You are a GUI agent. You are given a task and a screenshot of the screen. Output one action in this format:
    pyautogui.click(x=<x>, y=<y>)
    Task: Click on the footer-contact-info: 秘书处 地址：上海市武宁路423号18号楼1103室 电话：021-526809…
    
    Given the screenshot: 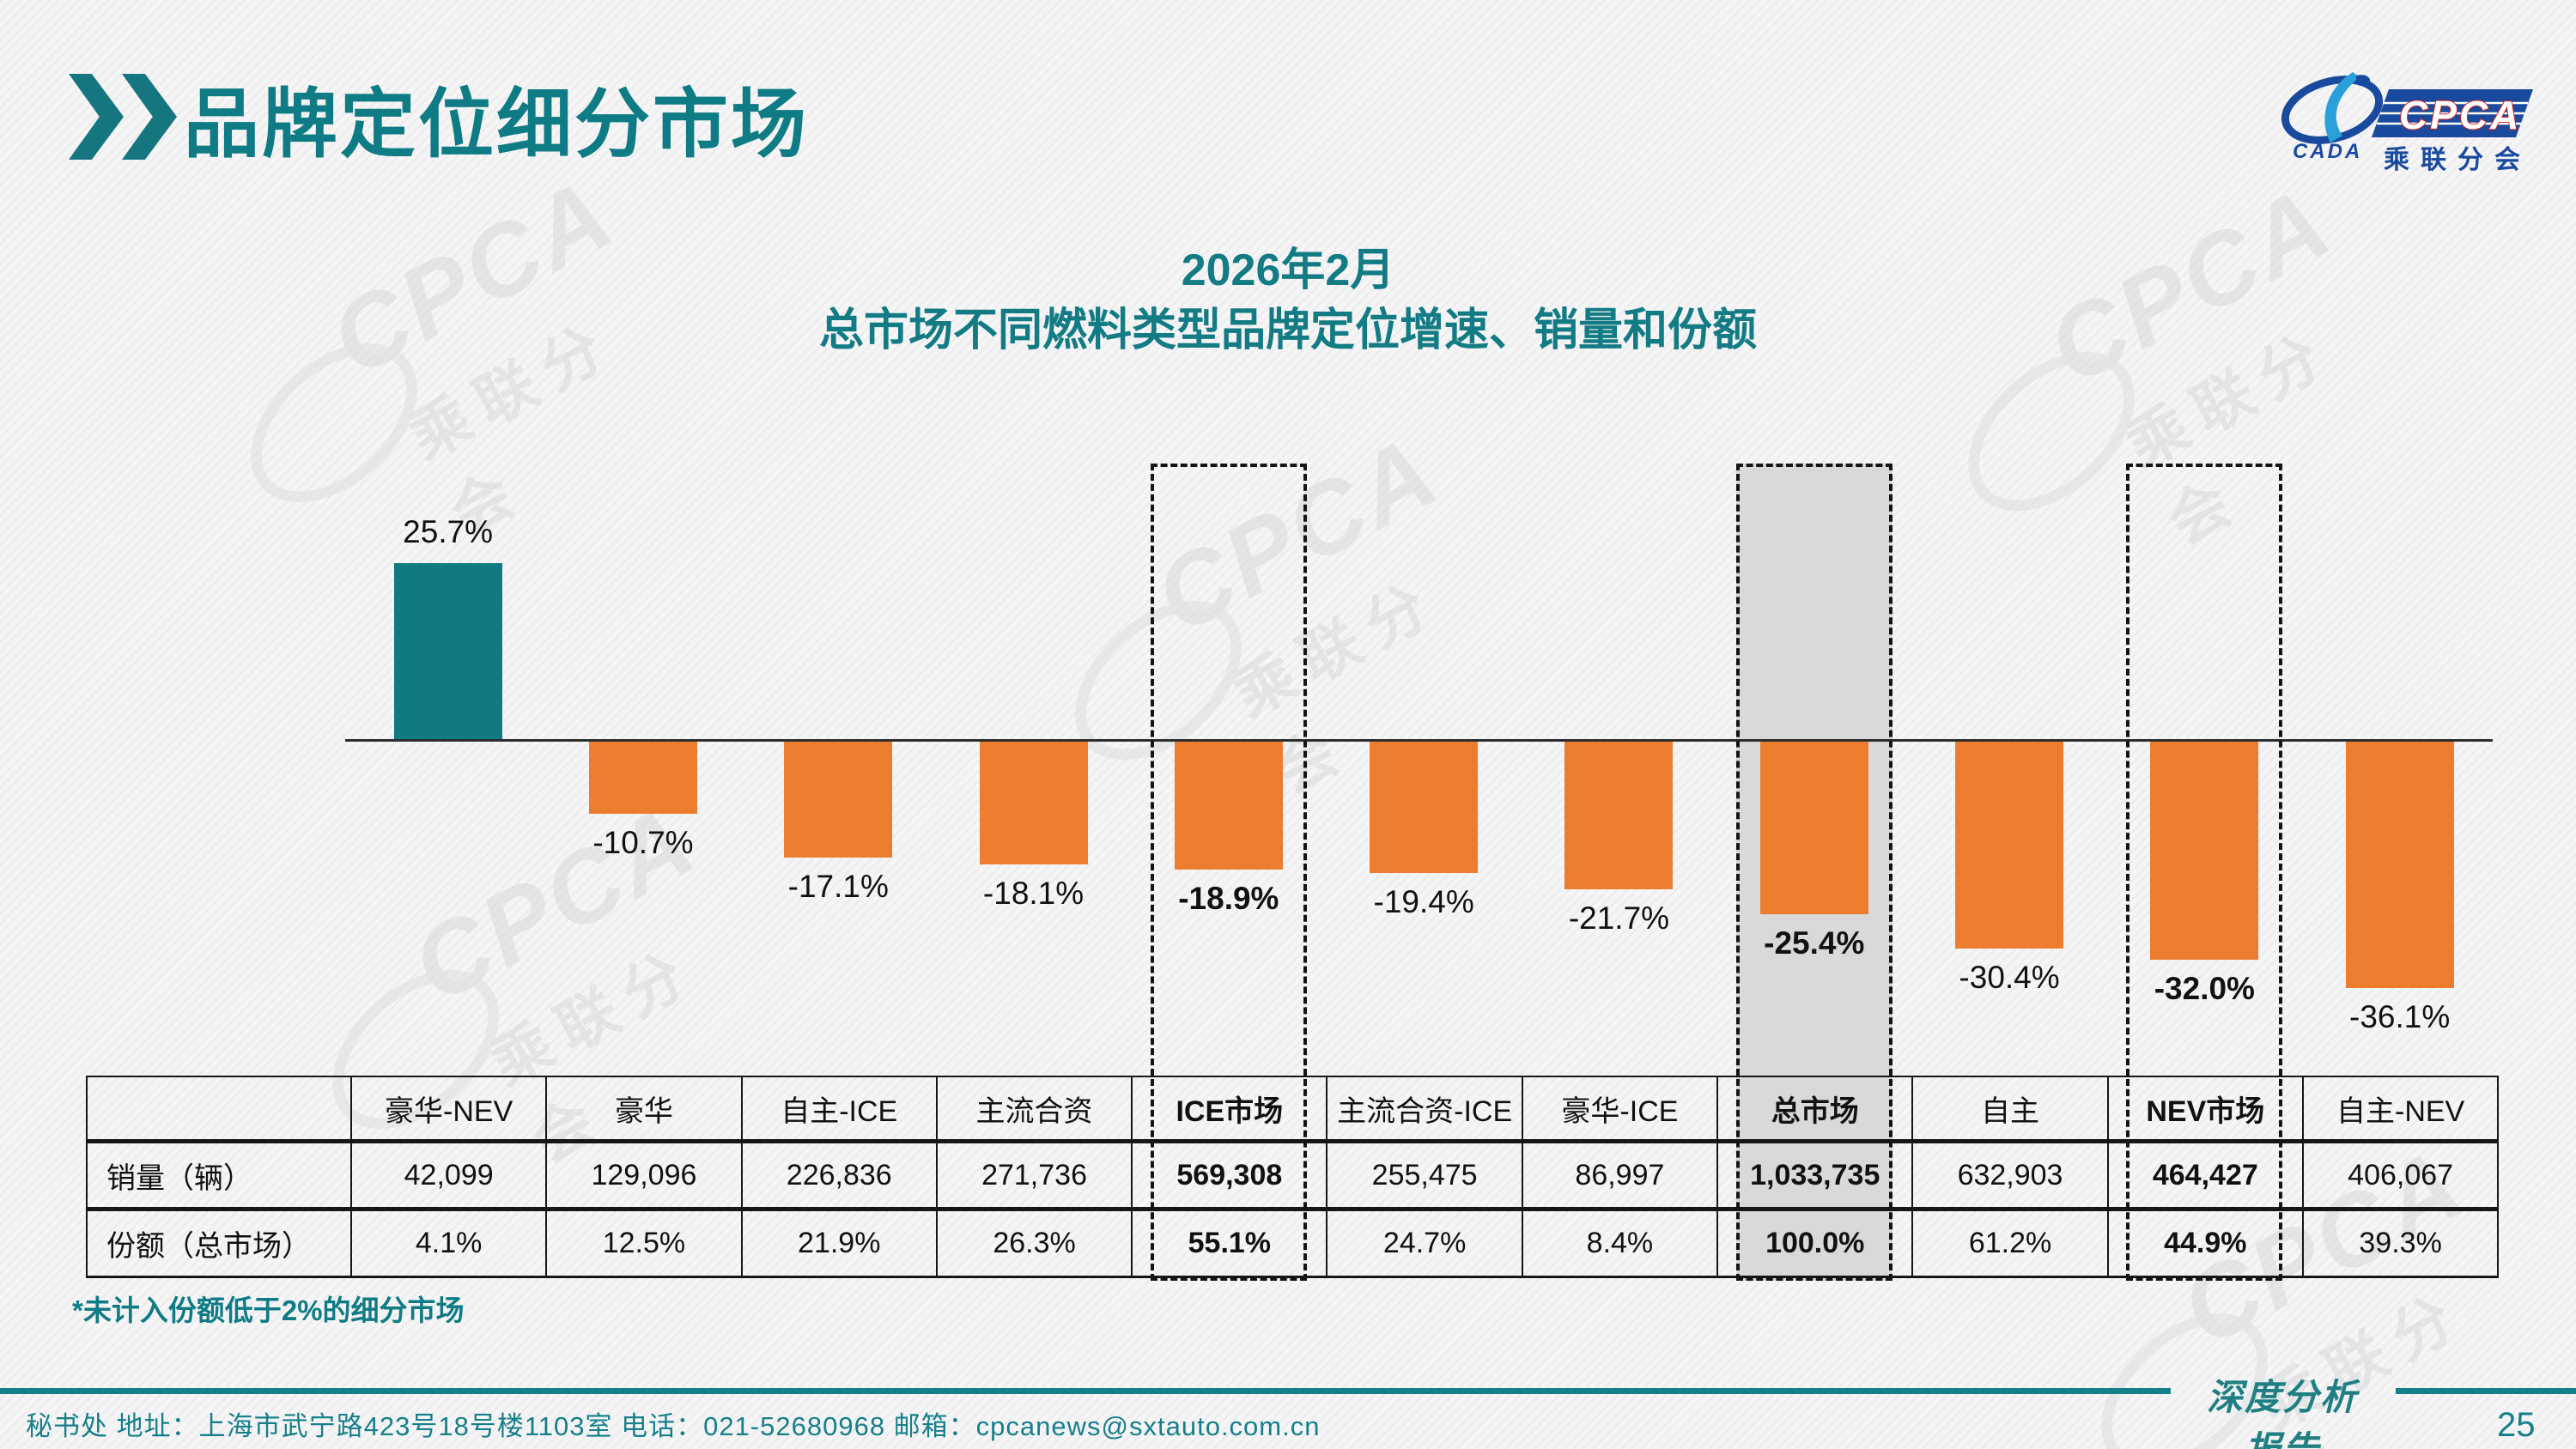 What is the action you would take?
    pyautogui.click(x=673, y=1426)
    